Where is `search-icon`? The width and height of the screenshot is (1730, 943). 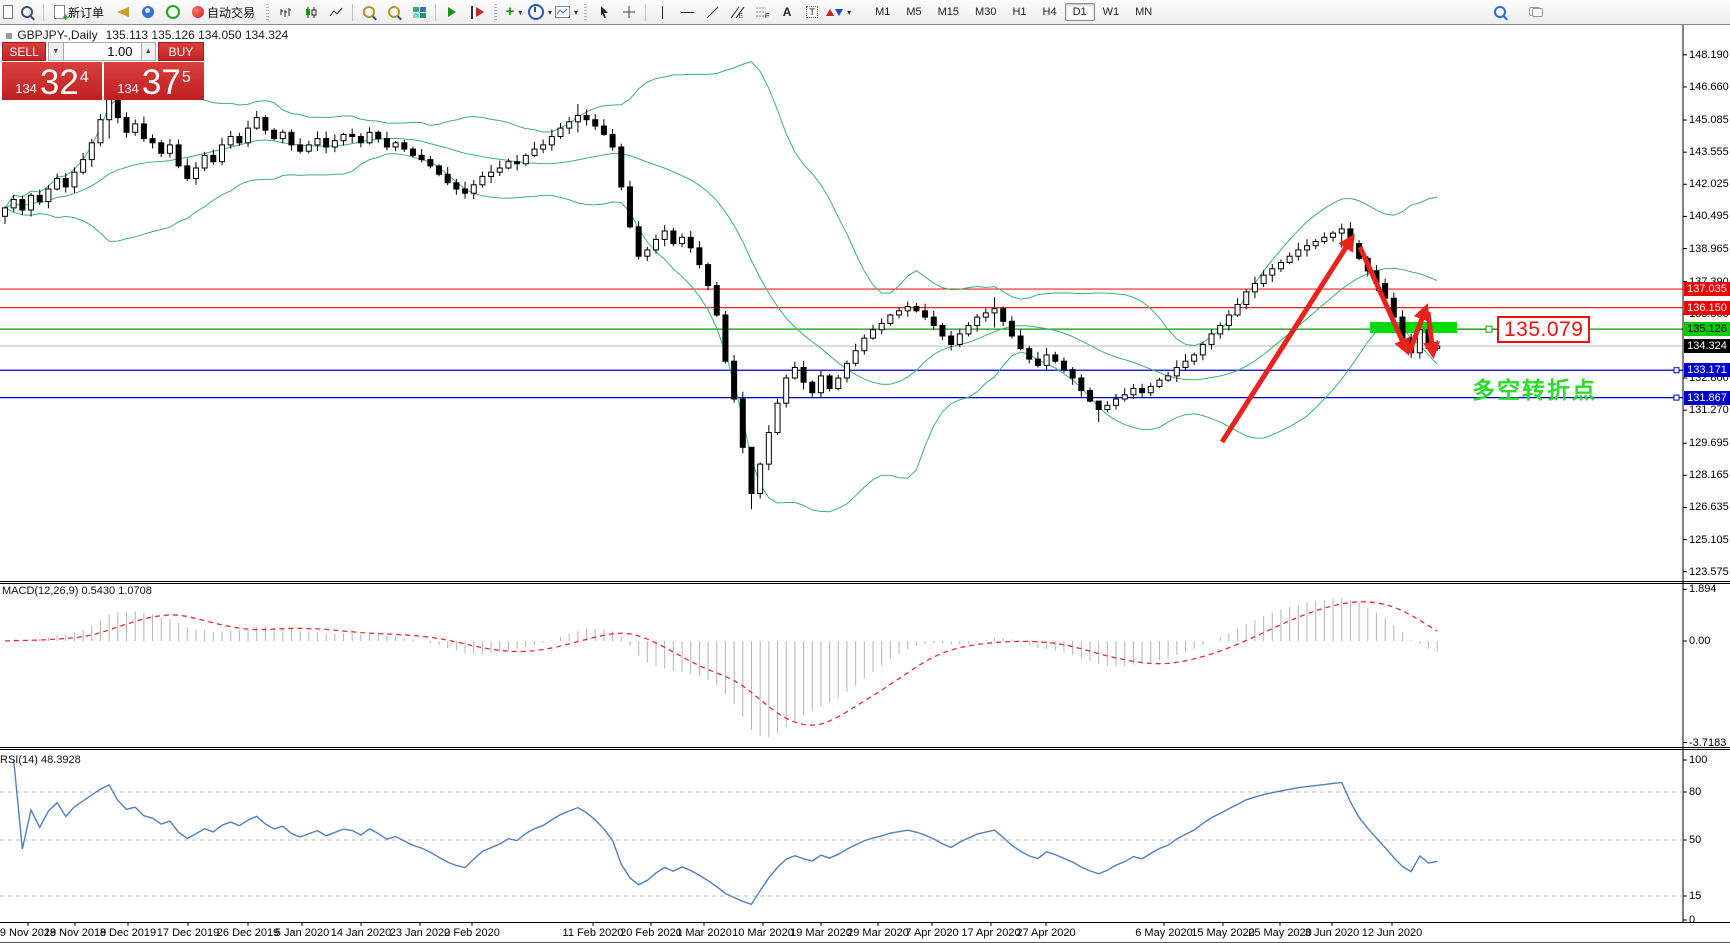
search-icon is located at coordinates (1500, 12).